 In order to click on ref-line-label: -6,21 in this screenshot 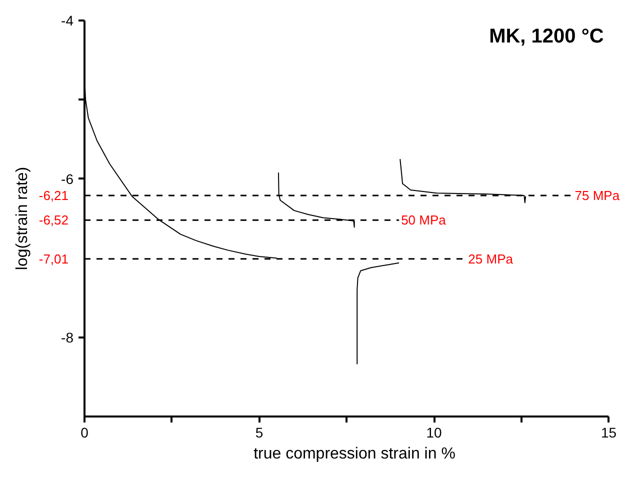, I will do `click(53, 196)`.